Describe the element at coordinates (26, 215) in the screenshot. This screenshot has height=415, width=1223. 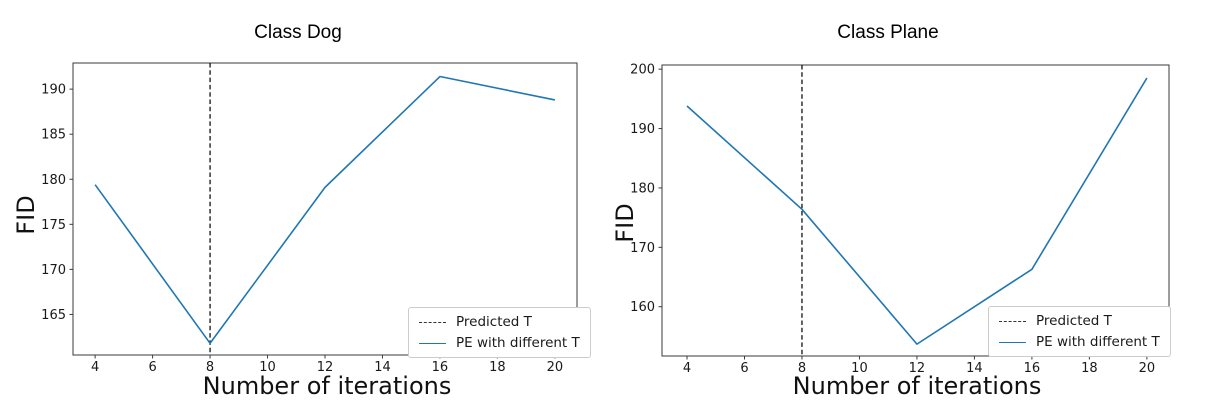
I see `y-axis-label-left: FID` at that location.